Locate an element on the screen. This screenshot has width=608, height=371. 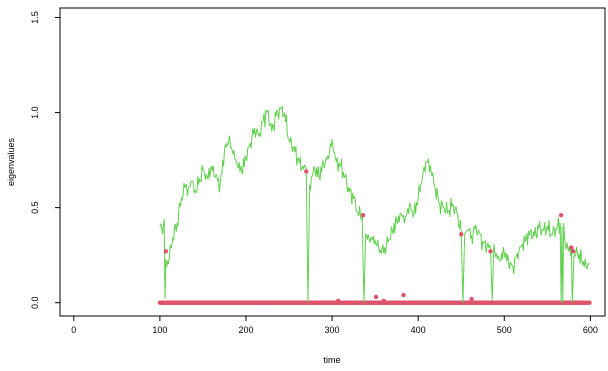
x-tick-label: 500 is located at coordinates (504, 330).